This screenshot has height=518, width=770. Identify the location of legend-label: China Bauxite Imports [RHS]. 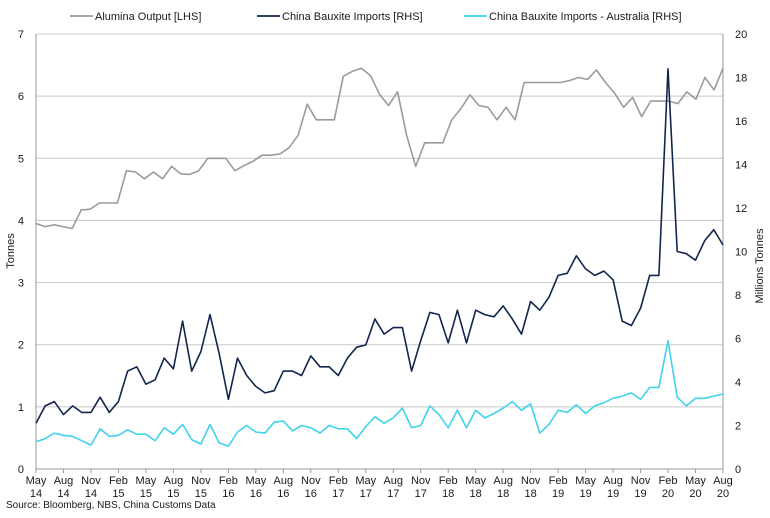
(352, 17).